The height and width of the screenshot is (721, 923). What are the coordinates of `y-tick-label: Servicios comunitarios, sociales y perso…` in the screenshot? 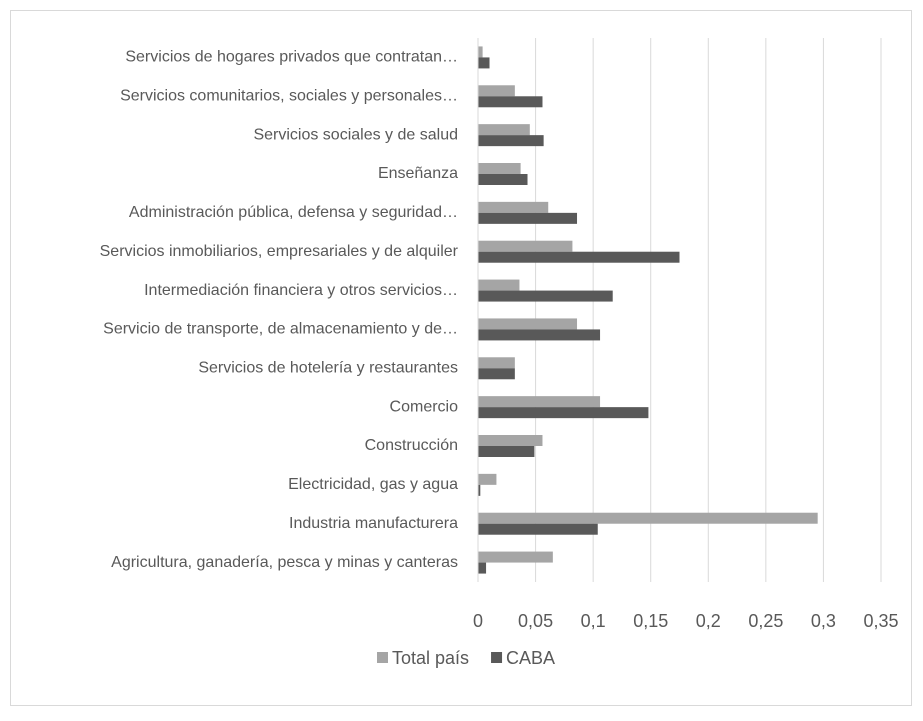 It's located at (289, 96).